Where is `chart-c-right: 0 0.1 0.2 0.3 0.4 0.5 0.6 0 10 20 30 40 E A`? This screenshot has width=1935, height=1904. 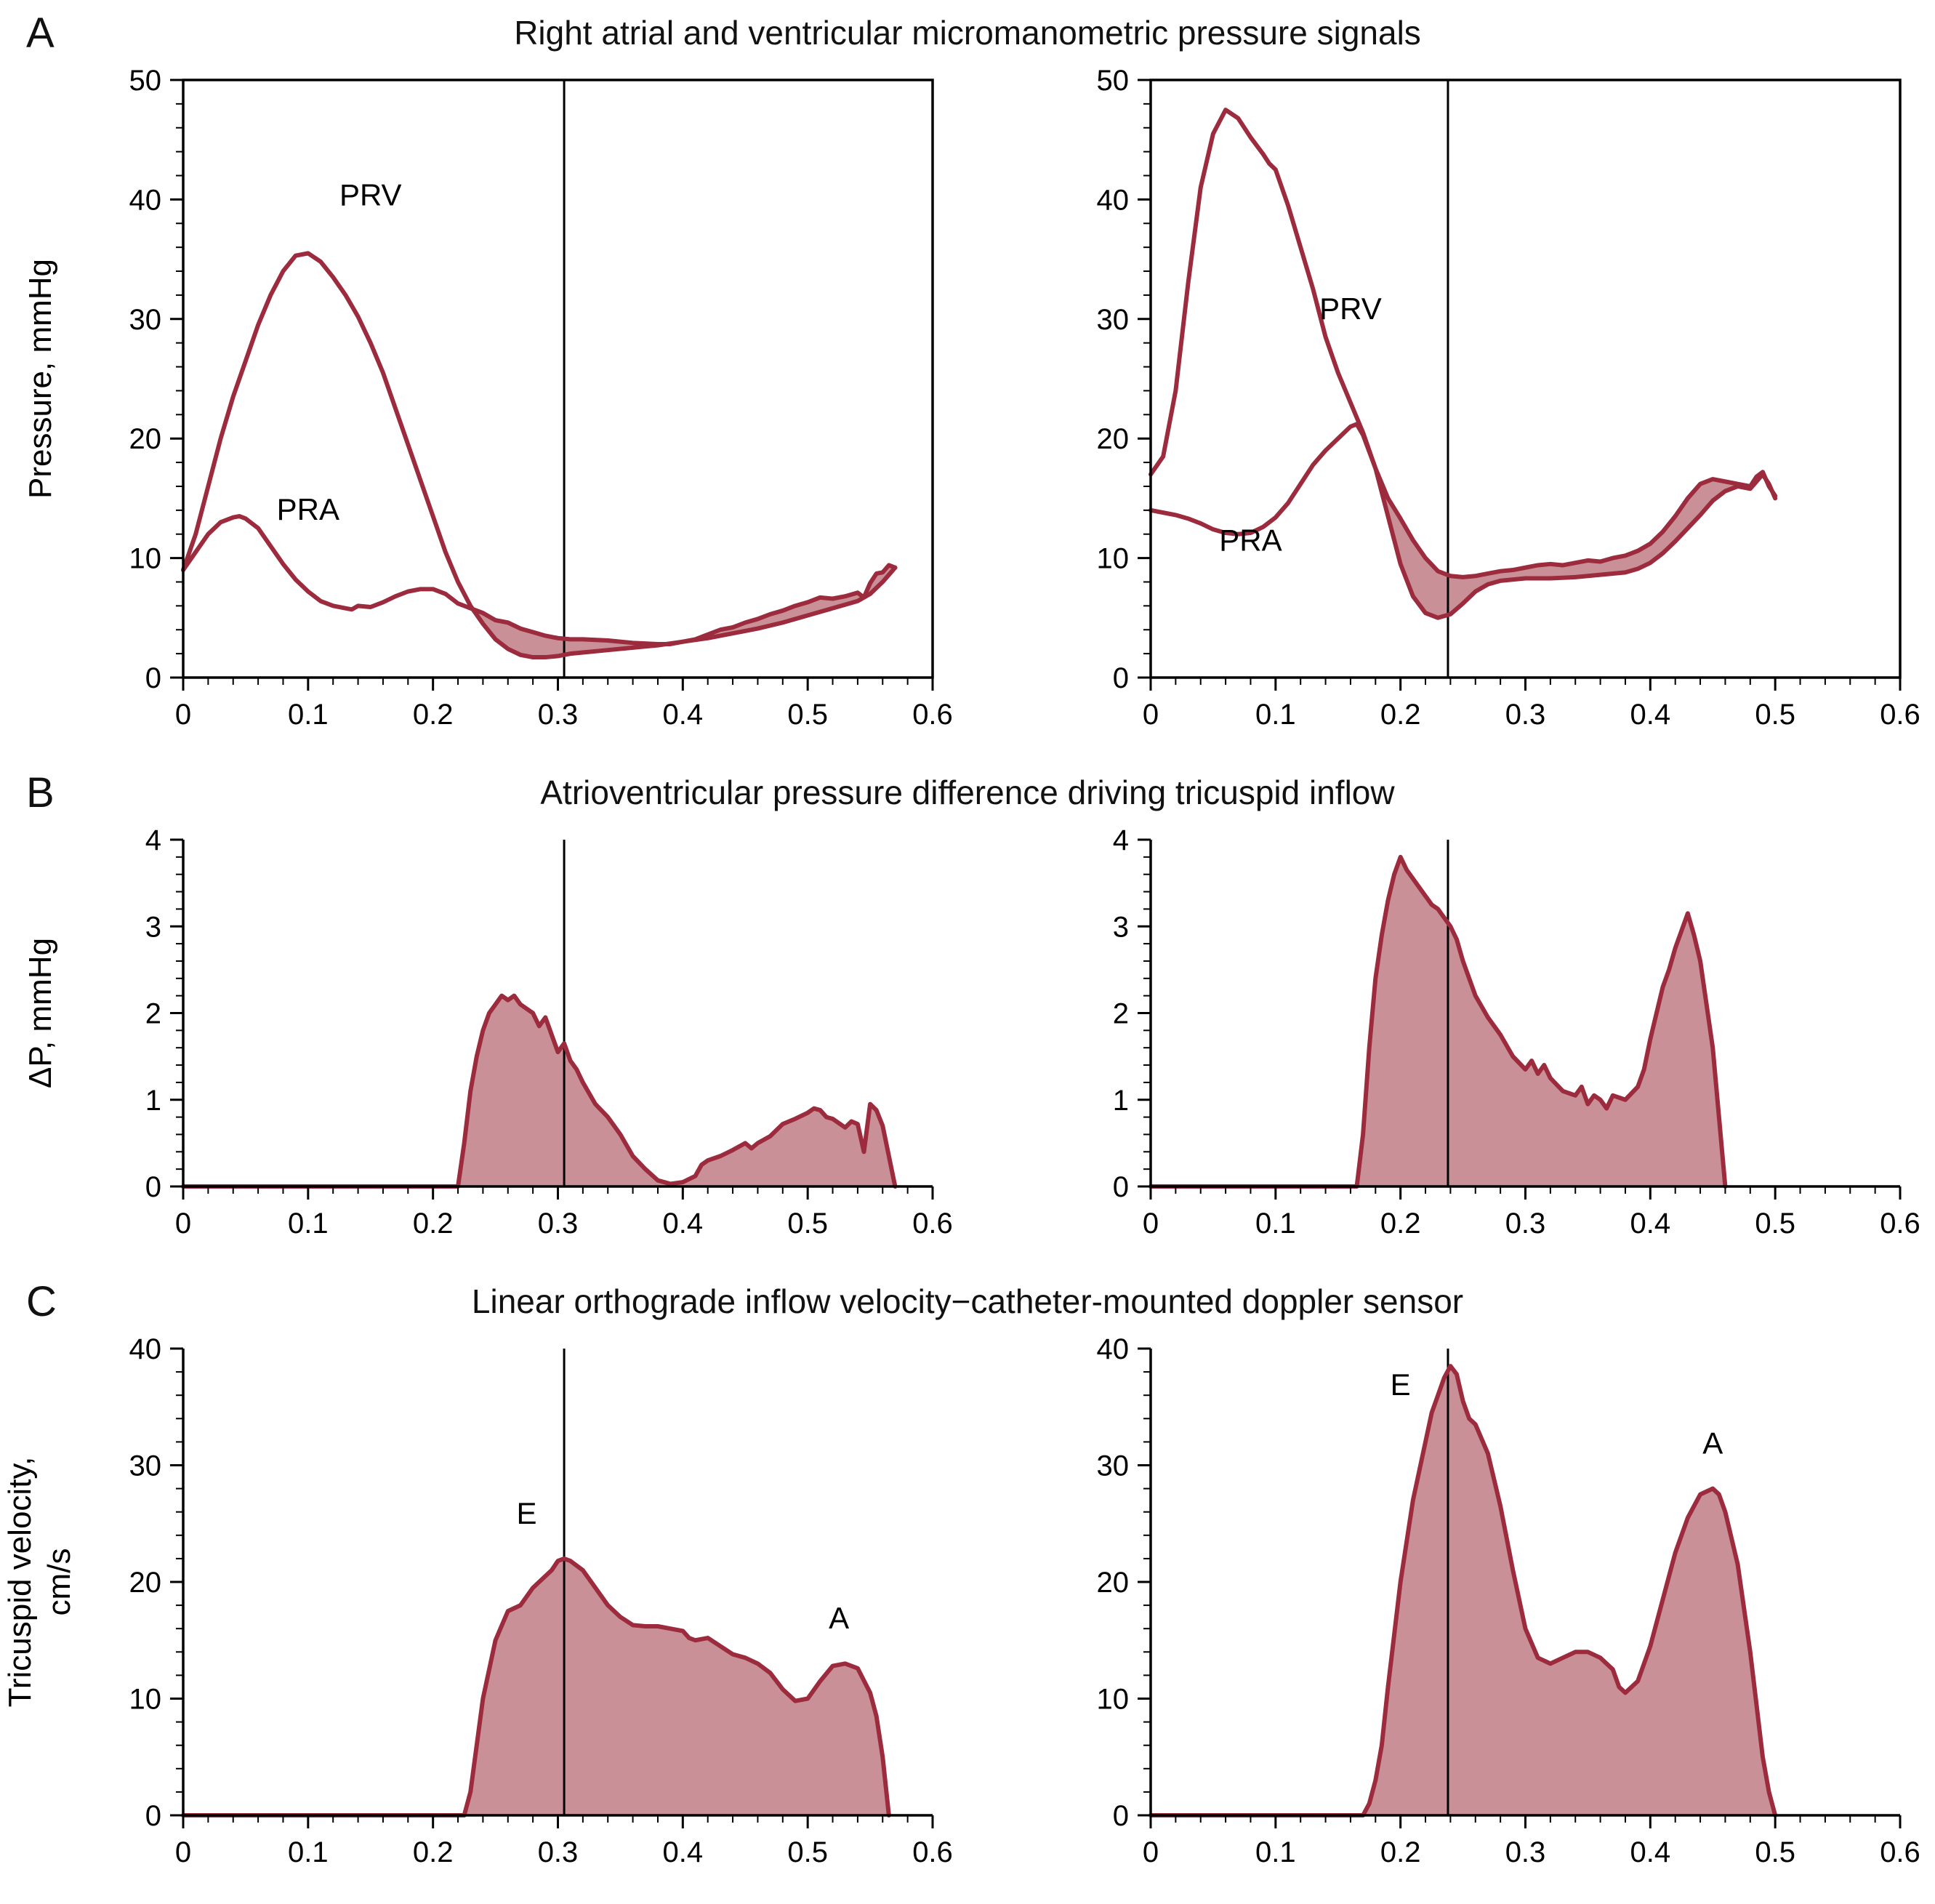
chart-c-right: 0 0.1 0.2 0.3 0.4 0.5 0.6 0 10 20 30 40 E A is located at coordinates (1451, 1615).